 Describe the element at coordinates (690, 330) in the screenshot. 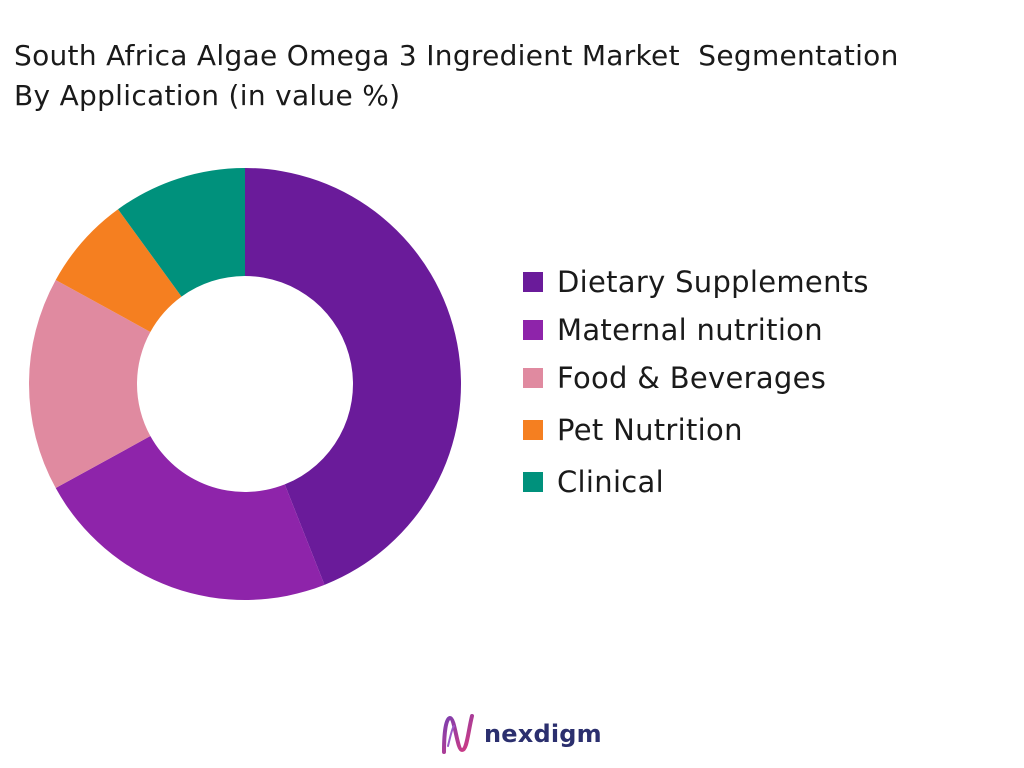

I see `legend-label: Maternal nutrition` at that location.